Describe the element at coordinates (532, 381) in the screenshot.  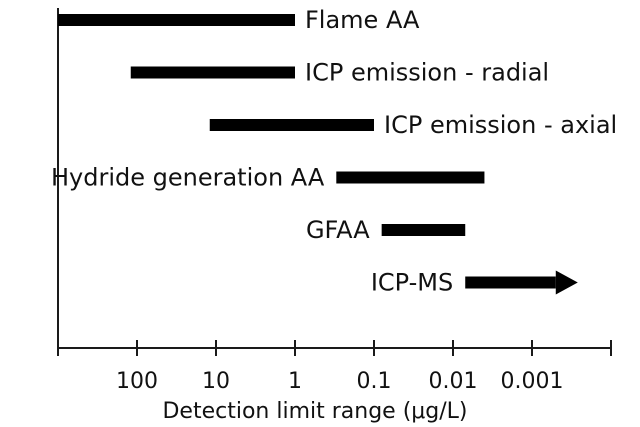
I see `x-tick-label: 0.001` at that location.